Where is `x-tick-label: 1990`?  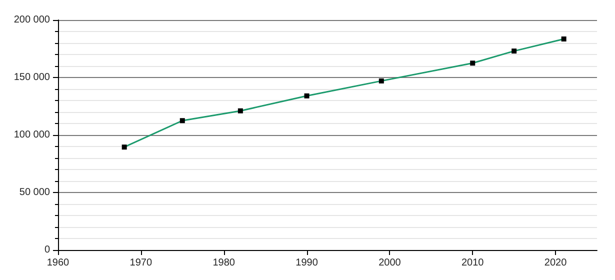
x-tick-label: 1990 is located at coordinates (307, 263).